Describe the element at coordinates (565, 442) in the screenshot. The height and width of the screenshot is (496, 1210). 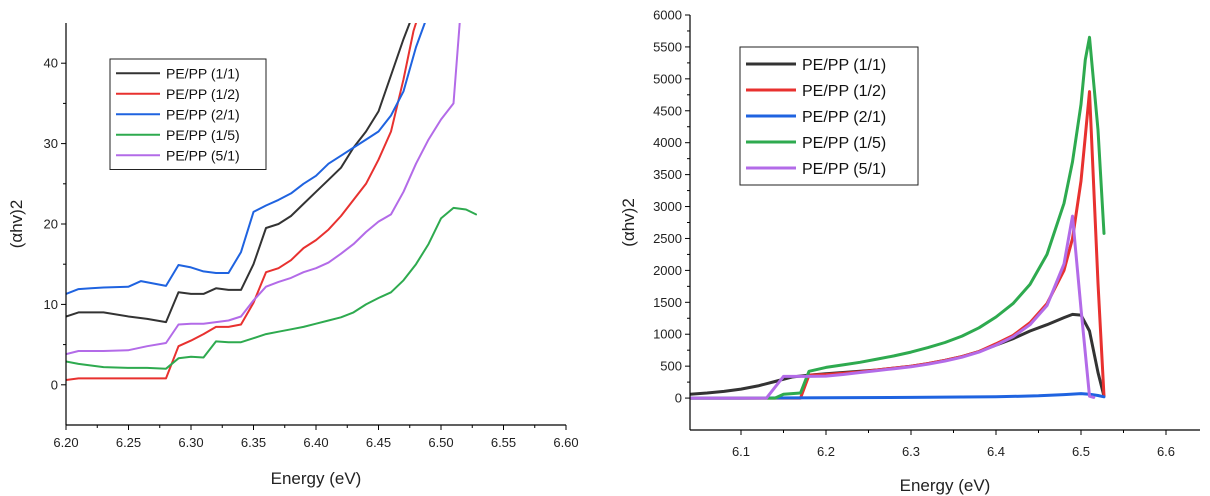
I see `x-tick-label: 6.60` at that location.